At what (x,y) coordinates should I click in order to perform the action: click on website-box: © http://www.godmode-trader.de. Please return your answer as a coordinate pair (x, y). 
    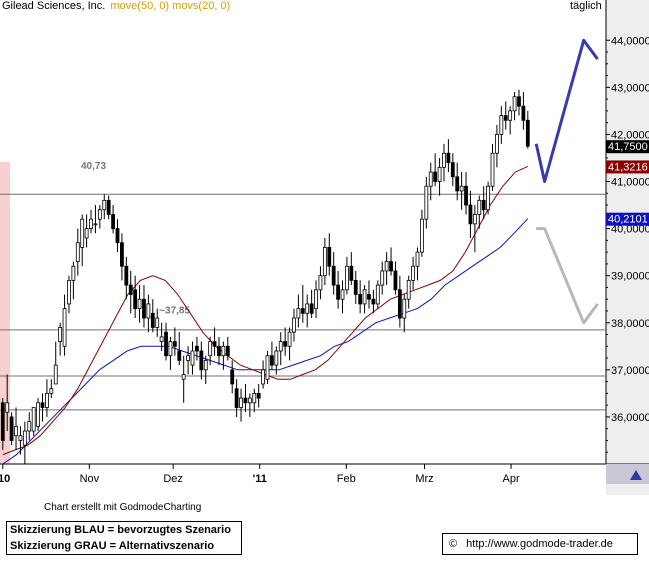
    Looking at the image, I should click on (540, 544).